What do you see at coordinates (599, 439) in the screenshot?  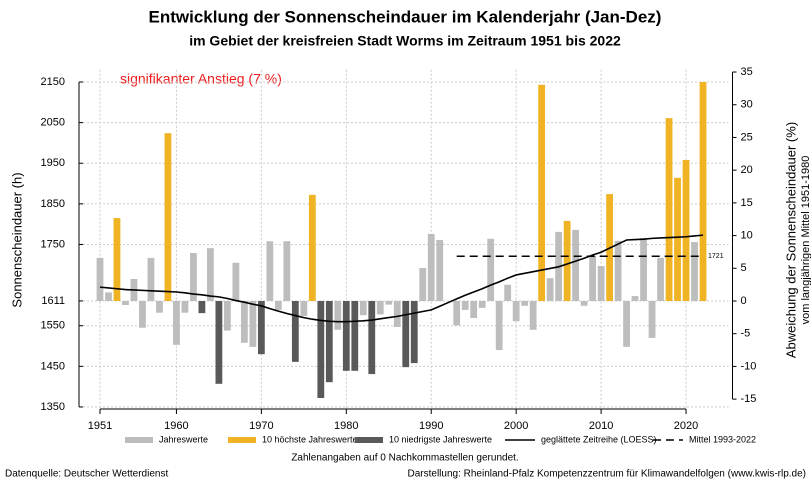 I see `legend-label: geglättete Zeitreihe (LOESS)` at bounding box center [599, 439].